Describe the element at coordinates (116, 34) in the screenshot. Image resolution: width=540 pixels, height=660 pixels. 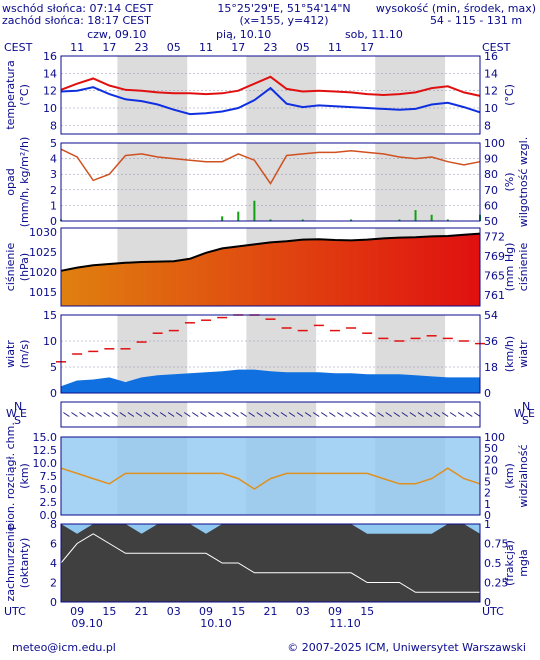
I see `top-day-label: czw, 09.10` at that location.